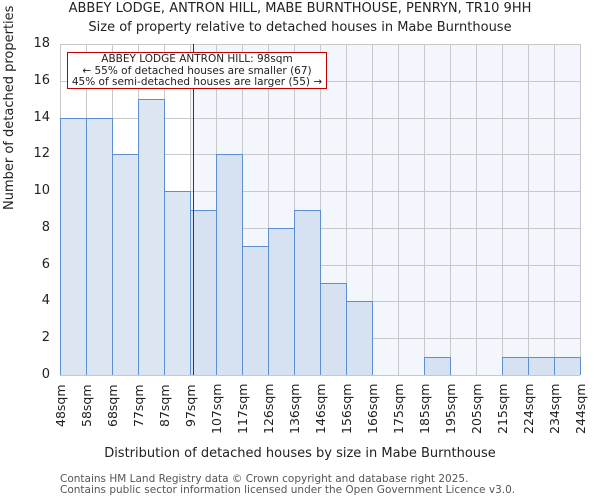 This screenshot has height=500, width=600. What do you see at coordinates (580, 408) in the screenshot?
I see `x-tick-label: 244sqm` at bounding box center [580, 408].